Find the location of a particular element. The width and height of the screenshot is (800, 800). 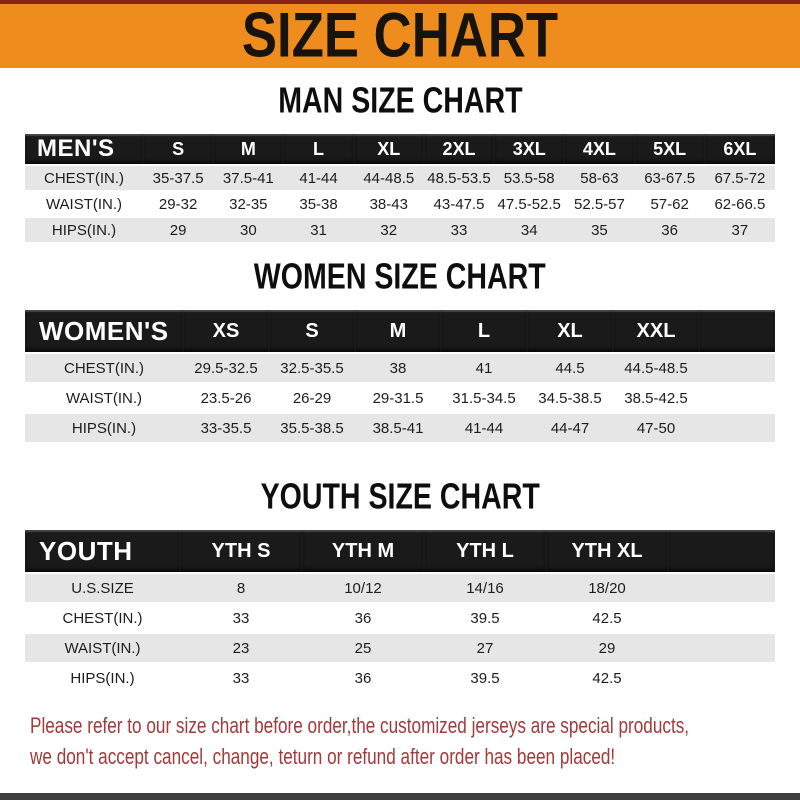

row-label: U.S.SIZE is located at coordinates (102, 588).